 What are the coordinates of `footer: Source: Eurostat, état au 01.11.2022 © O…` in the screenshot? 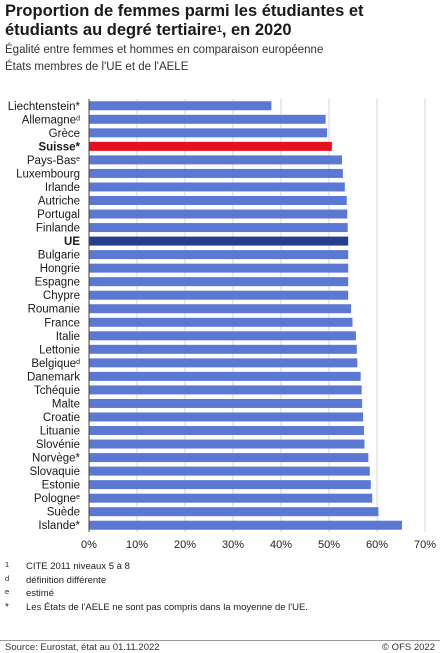 It's located at (220, 646).